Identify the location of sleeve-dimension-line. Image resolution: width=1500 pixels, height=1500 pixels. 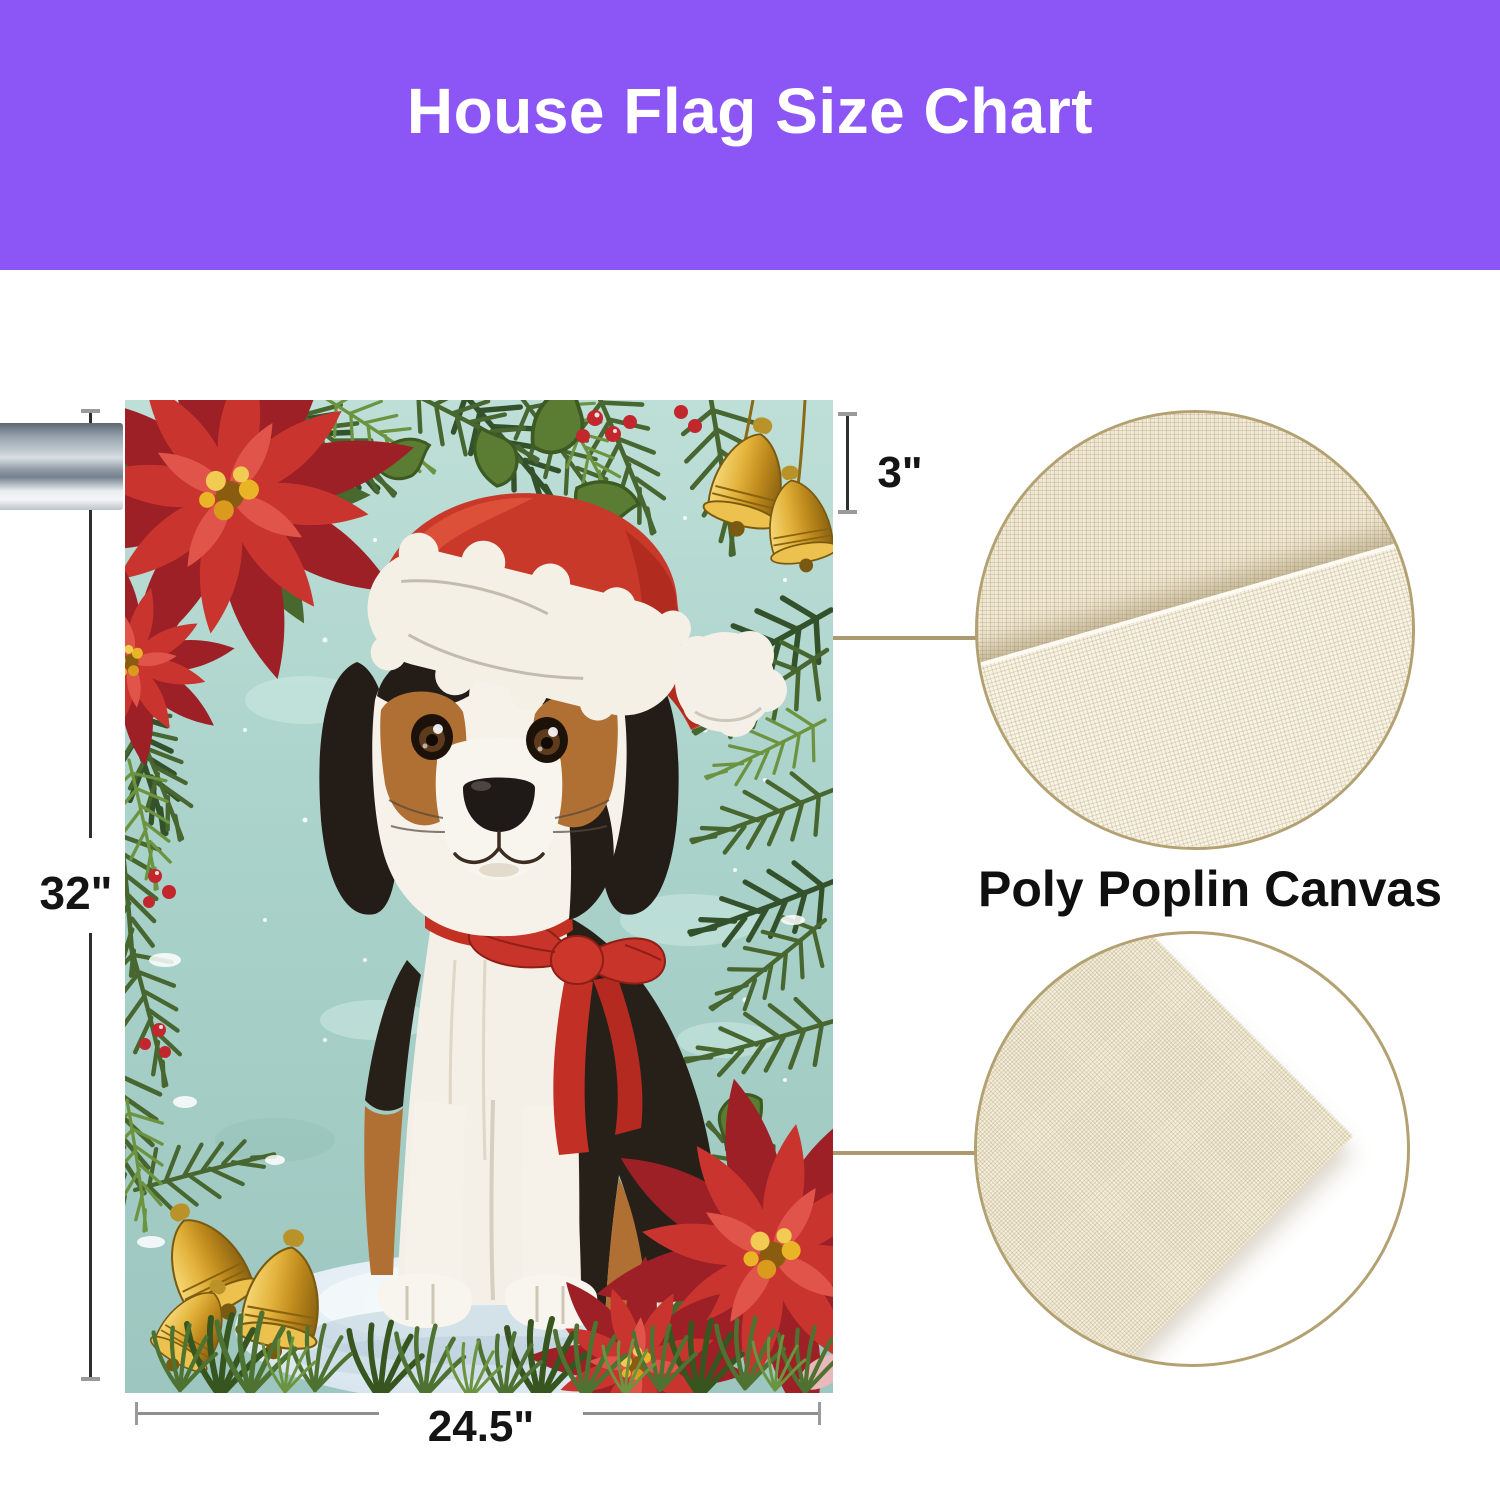
(847, 464).